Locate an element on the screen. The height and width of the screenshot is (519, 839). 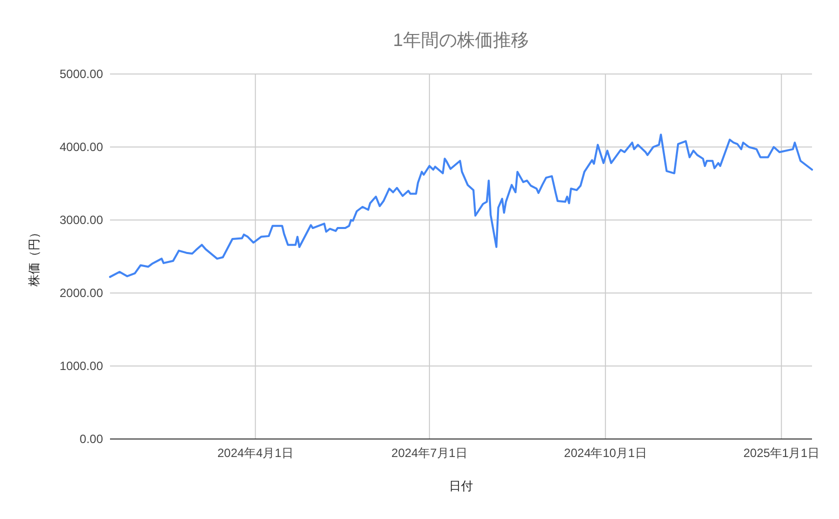
y-tick-label: 4000.00 is located at coordinates (82, 147).